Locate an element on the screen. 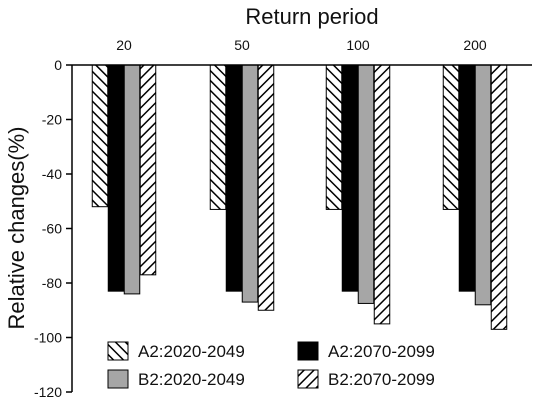 The height and width of the screenshot is (408, 550). legend-label: B2:2020-2049 is located at coordinates (191, 379).